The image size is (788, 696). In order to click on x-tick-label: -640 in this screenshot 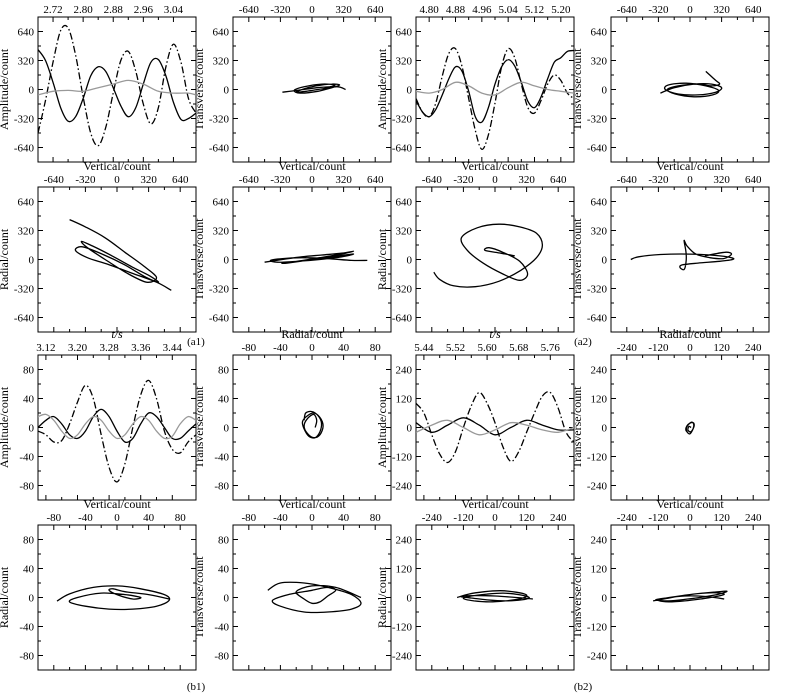, I will do `click(627, 10)`.